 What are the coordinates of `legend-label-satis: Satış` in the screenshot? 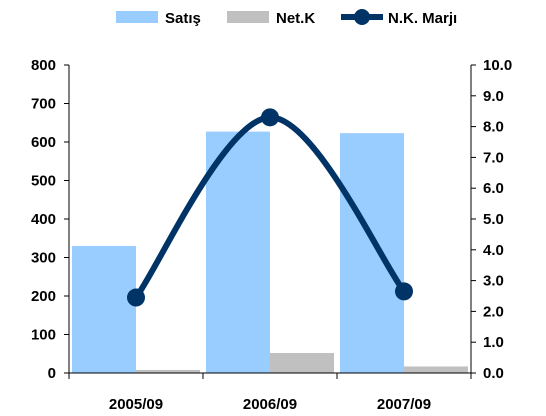 It's located at (183, 18).